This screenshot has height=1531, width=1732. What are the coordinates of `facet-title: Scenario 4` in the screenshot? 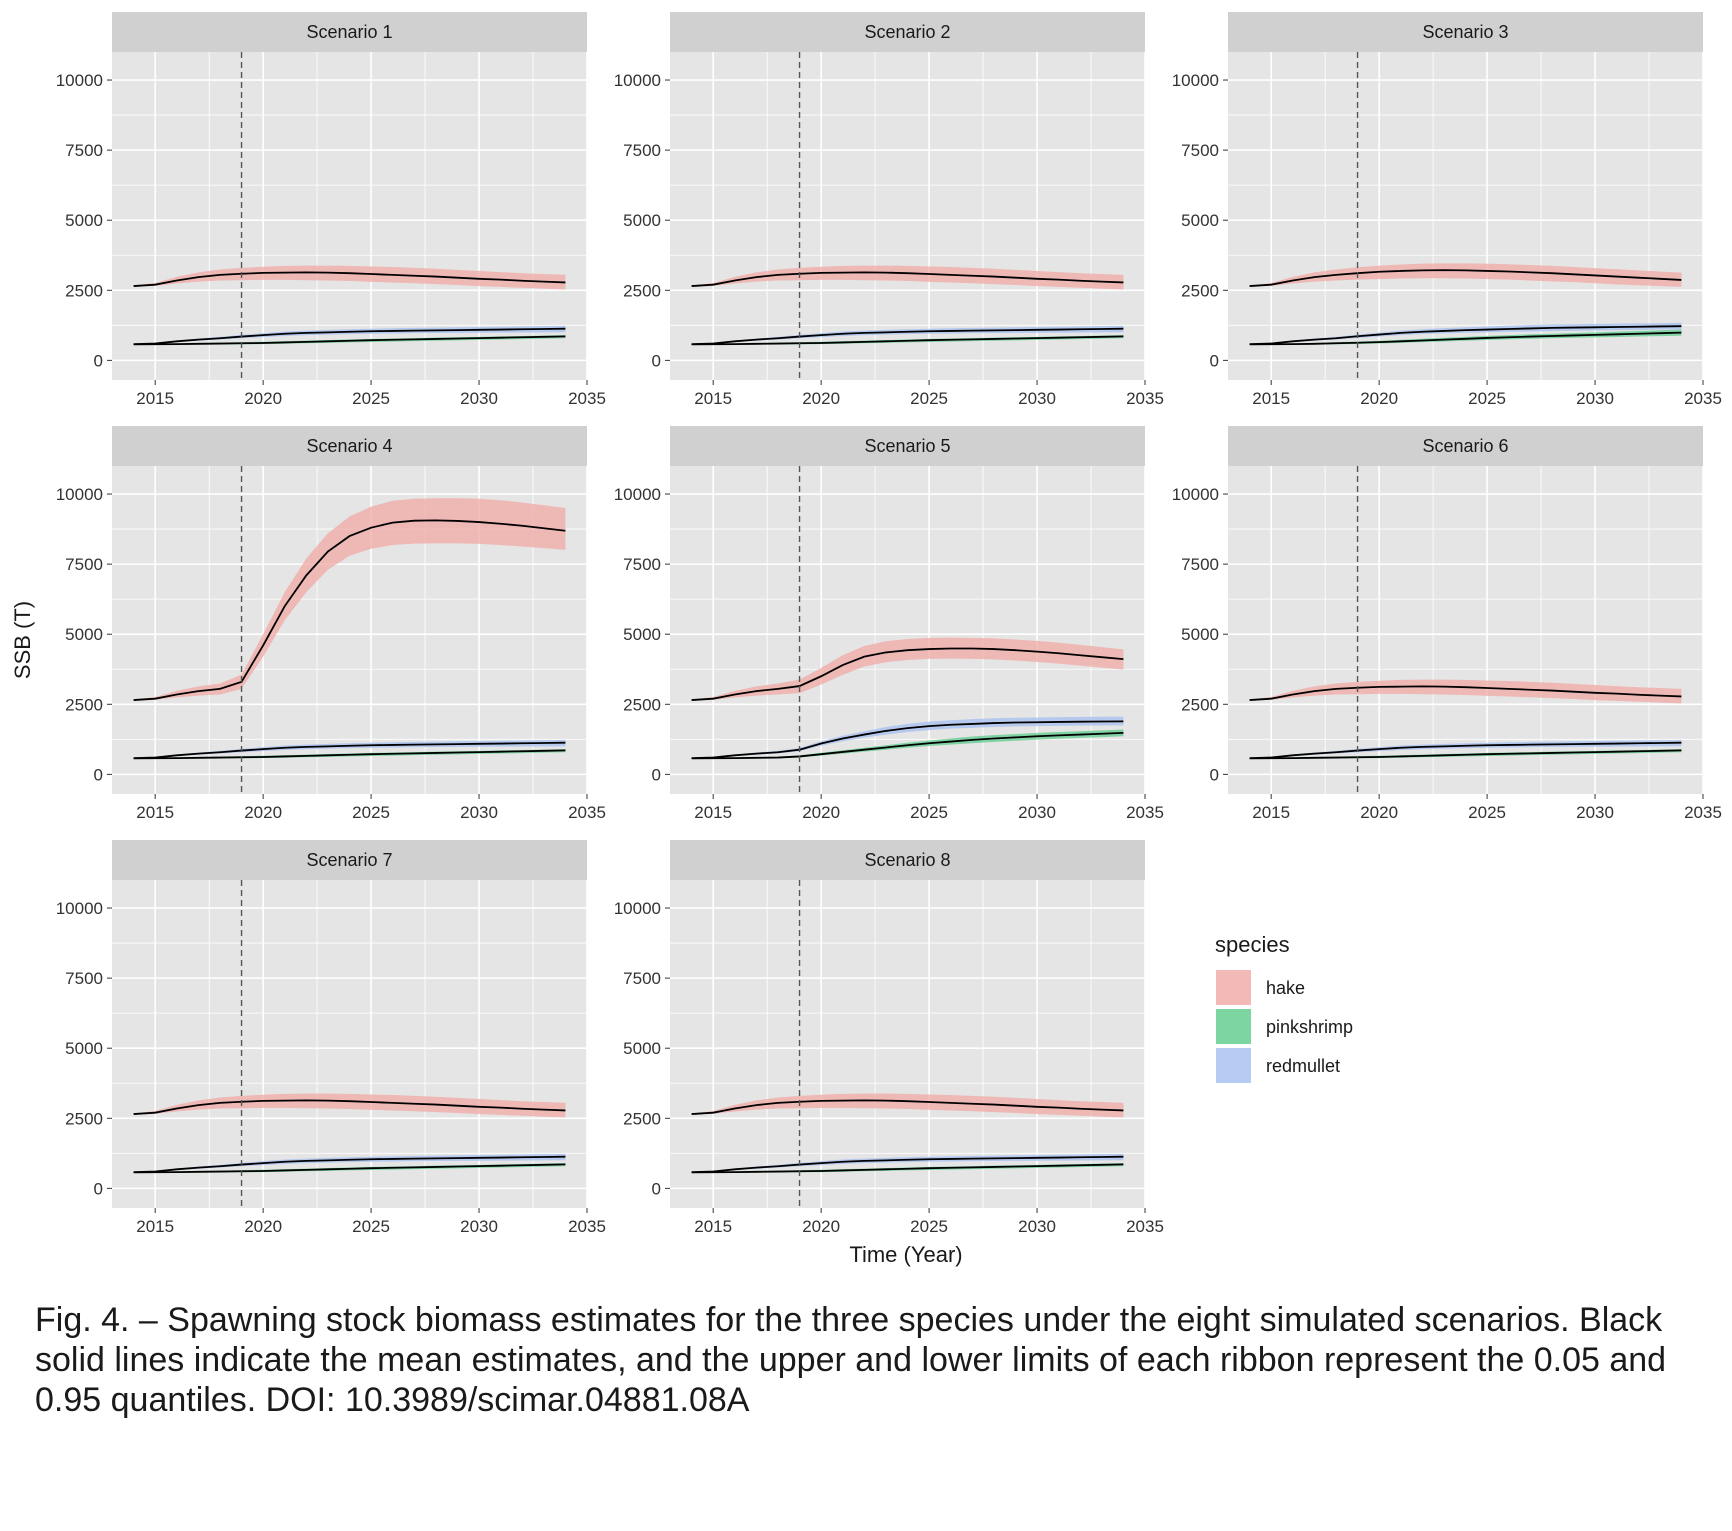 It's located at (349, 446).